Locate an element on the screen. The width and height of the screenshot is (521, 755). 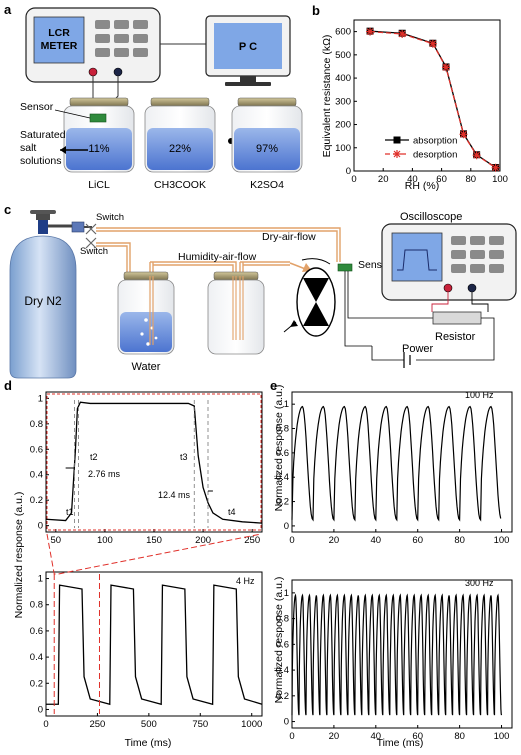
power-label: Power is located at coordinates (418, 349).